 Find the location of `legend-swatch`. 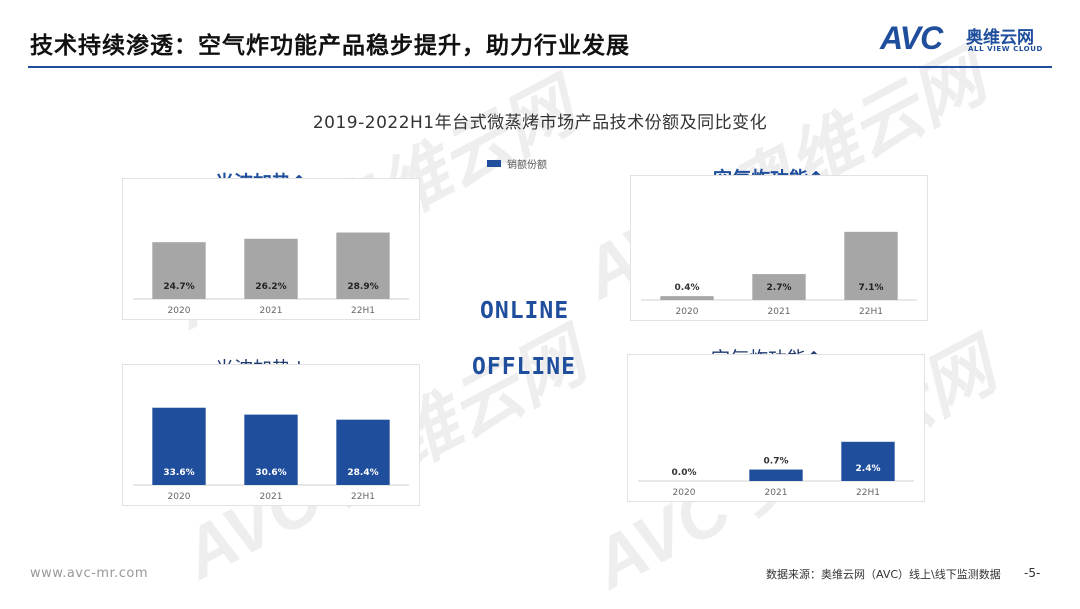

legend-swatch is located at coordinates (494, 163).